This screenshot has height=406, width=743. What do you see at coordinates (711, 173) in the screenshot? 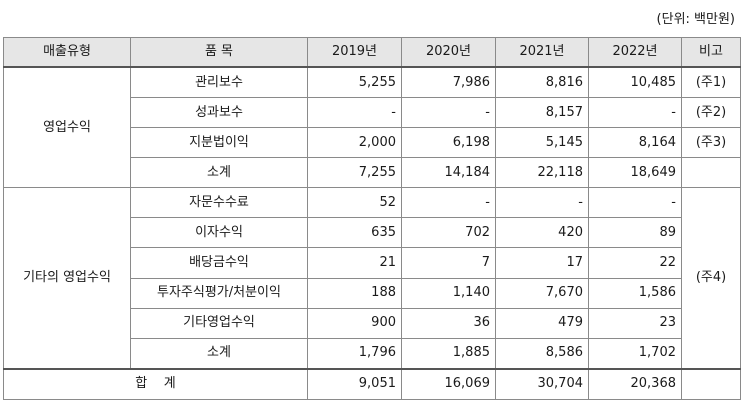
I see `cell-note` at bounding box center [711, 173].